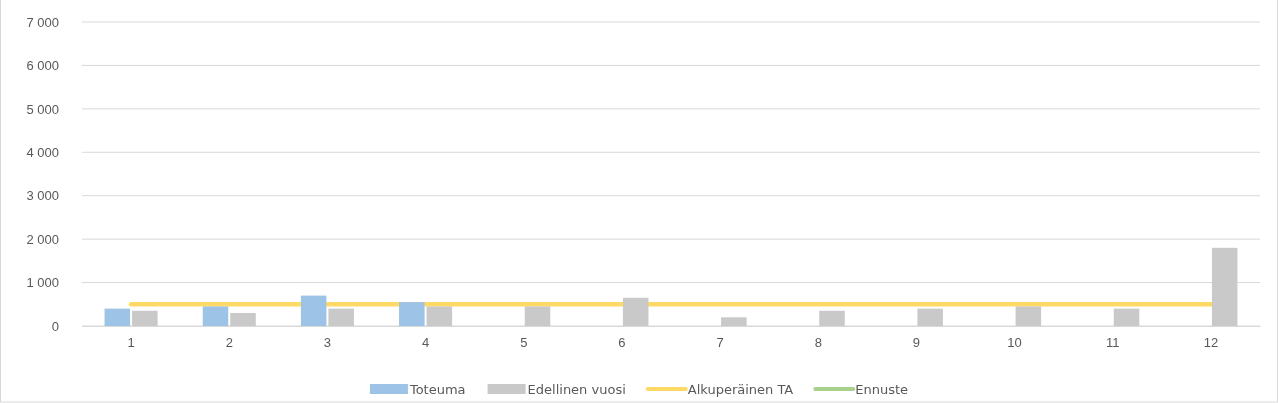 This screenshot has width=1278, height=403. What do you see at coordinates (1014, 343) in the screenshot?
I see `x-tick-label: 10` at bounding box center [1014, 343].